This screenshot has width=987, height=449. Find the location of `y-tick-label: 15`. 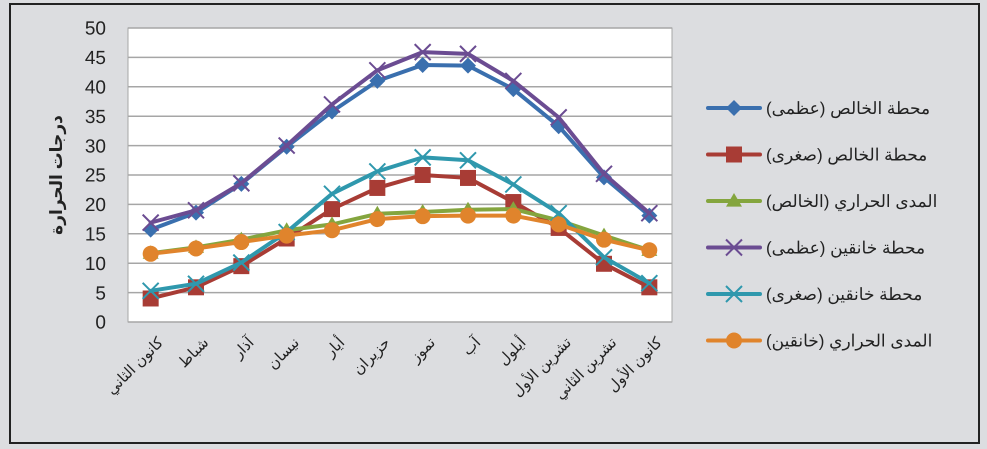

y-tick-label: 15 is located at coordinates (95, 235).